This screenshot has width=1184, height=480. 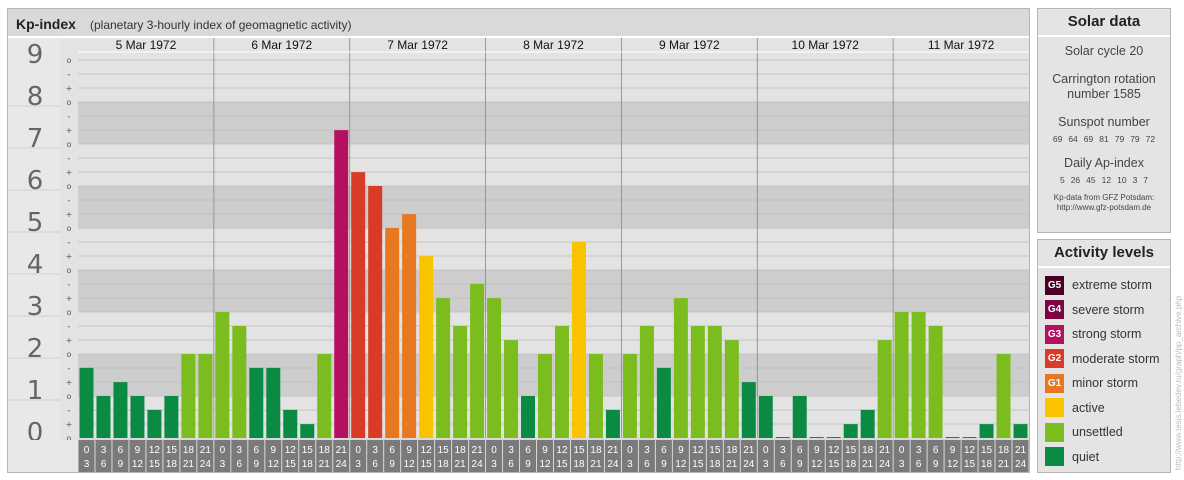 I want to click on interval-end-label: 24, so click(x=478, y=464).